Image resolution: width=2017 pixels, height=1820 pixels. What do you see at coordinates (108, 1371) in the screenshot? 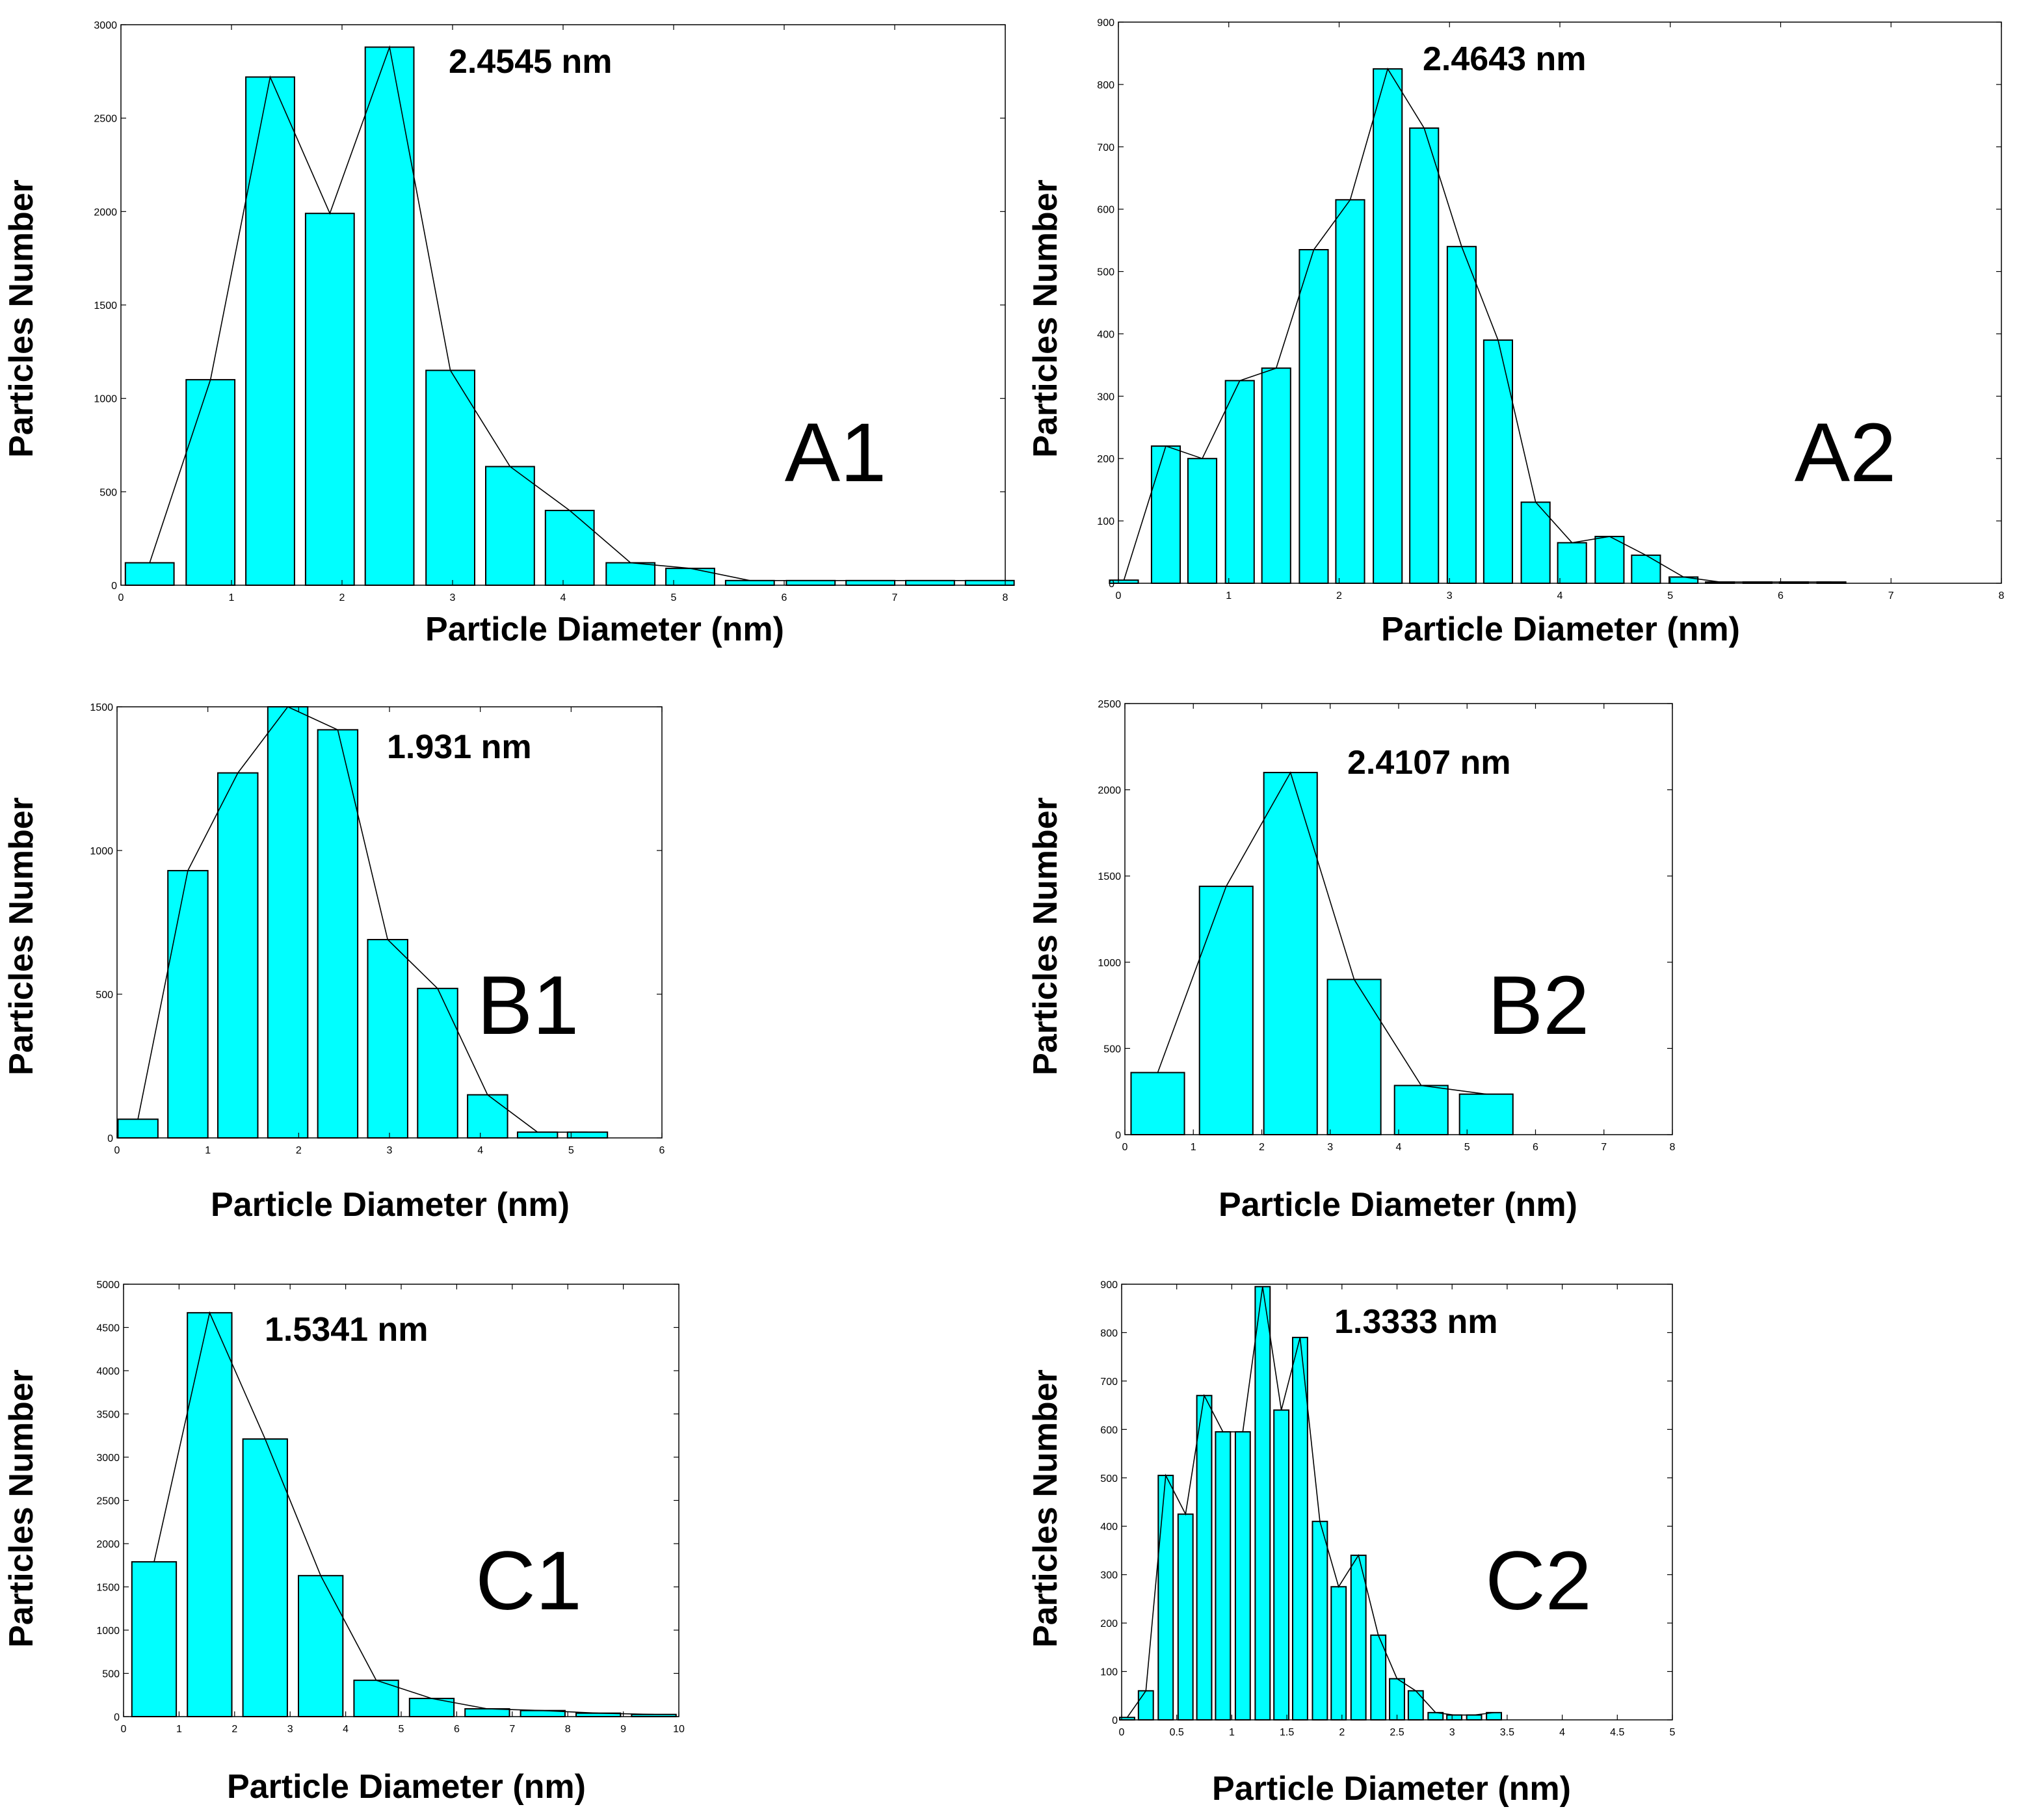
I see `y-tick-label: 4000` at bounding box center [108, 1371].